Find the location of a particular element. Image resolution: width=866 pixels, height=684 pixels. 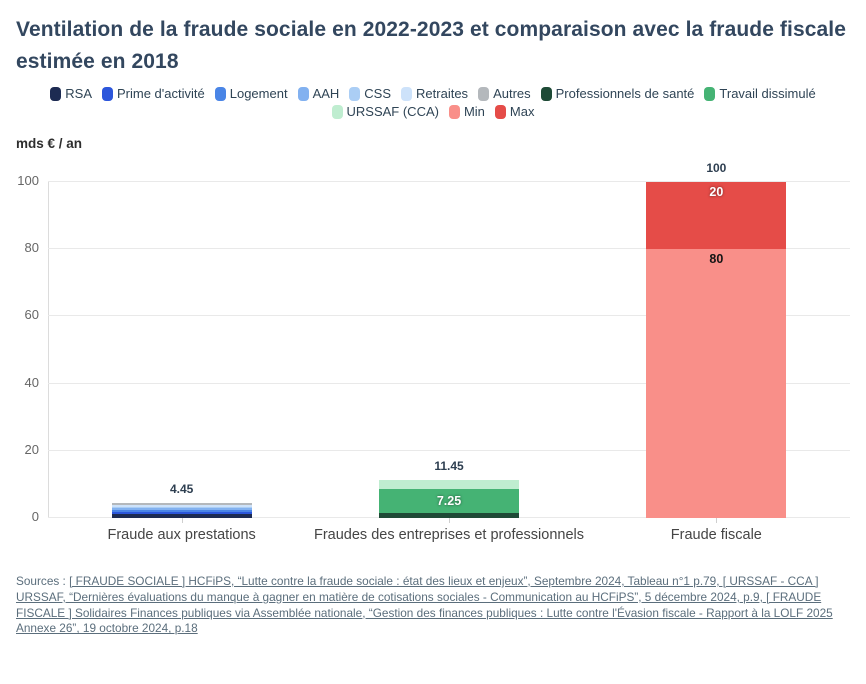

bar: 80 20 is located at coordinates (716, 350).